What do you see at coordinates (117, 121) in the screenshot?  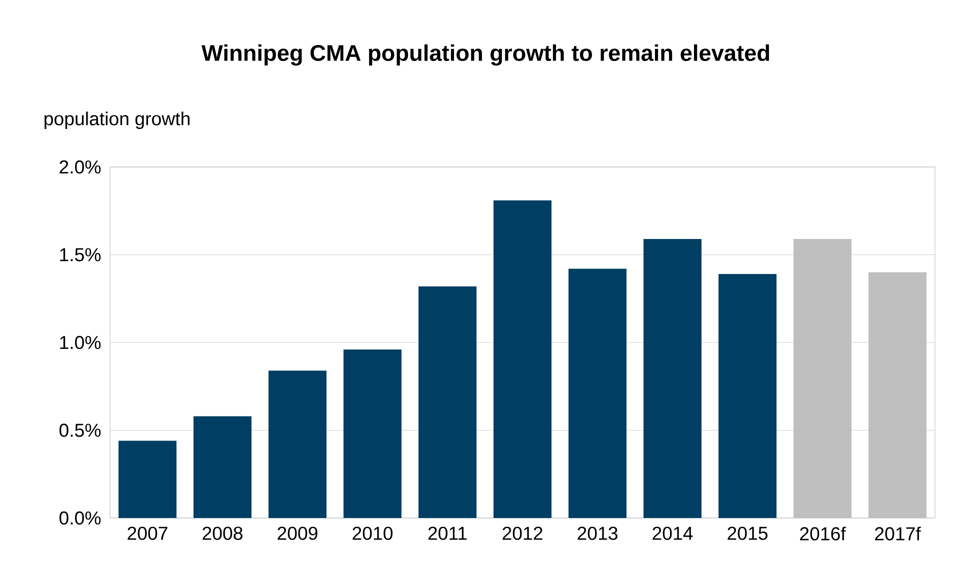 I see `y-axis-title: population growth` at bounding box center [117, 121].